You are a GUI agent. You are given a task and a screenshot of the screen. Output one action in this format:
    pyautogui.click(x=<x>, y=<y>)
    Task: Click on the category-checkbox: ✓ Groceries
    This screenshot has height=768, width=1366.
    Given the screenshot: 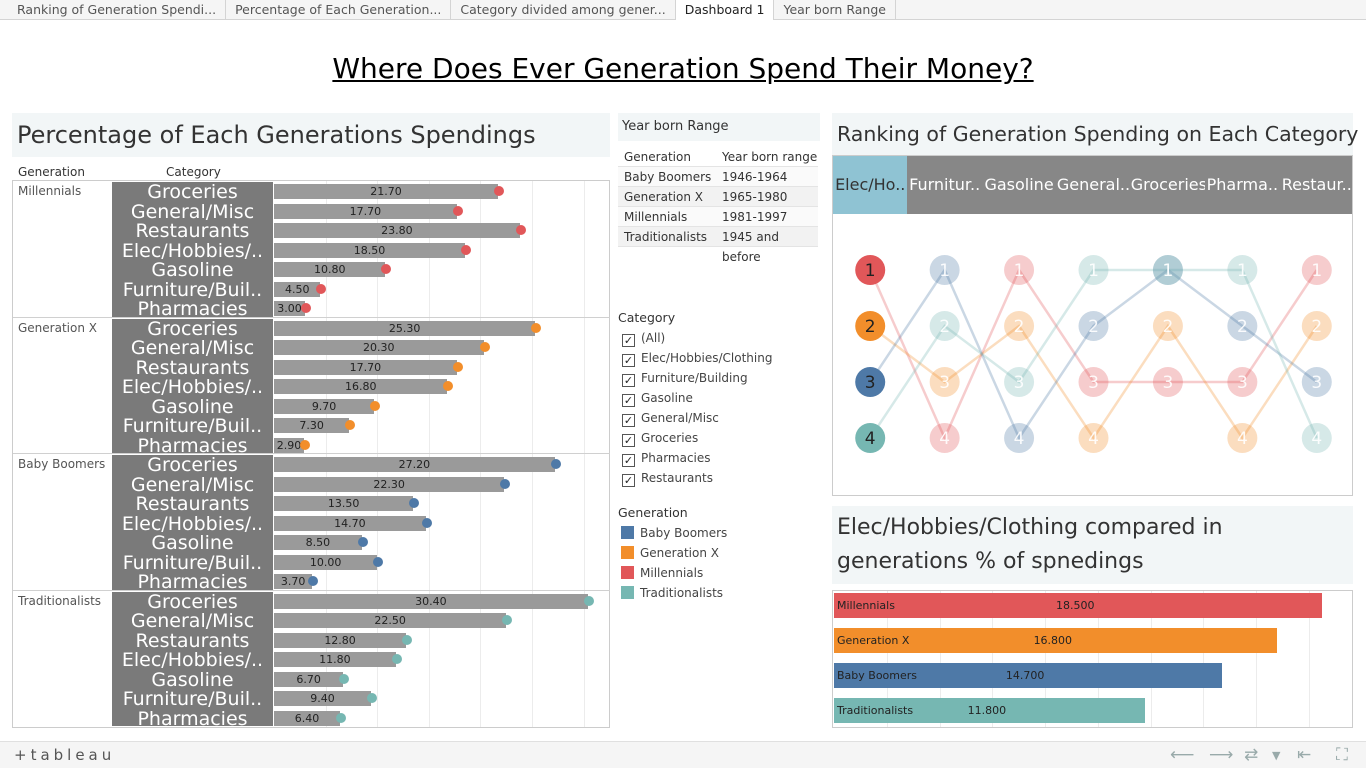 What is the action you would take?
    pyautogui.click(x=660, y=438)
    